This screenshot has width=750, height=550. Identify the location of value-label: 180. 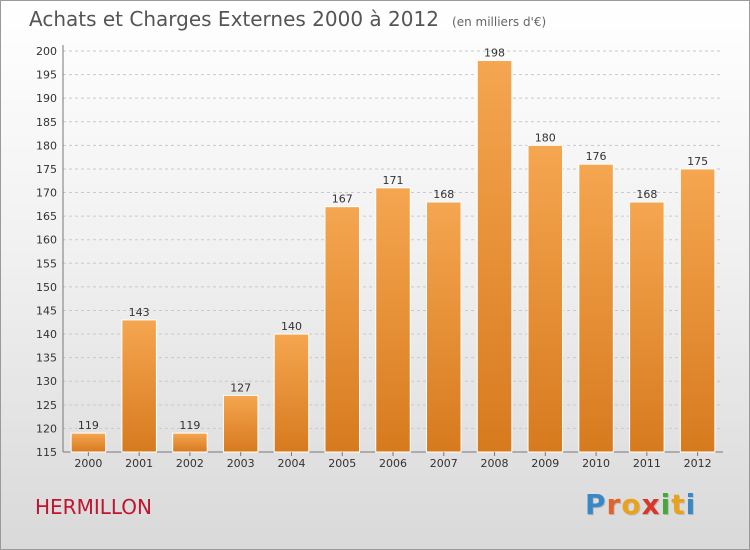
(545, 137).